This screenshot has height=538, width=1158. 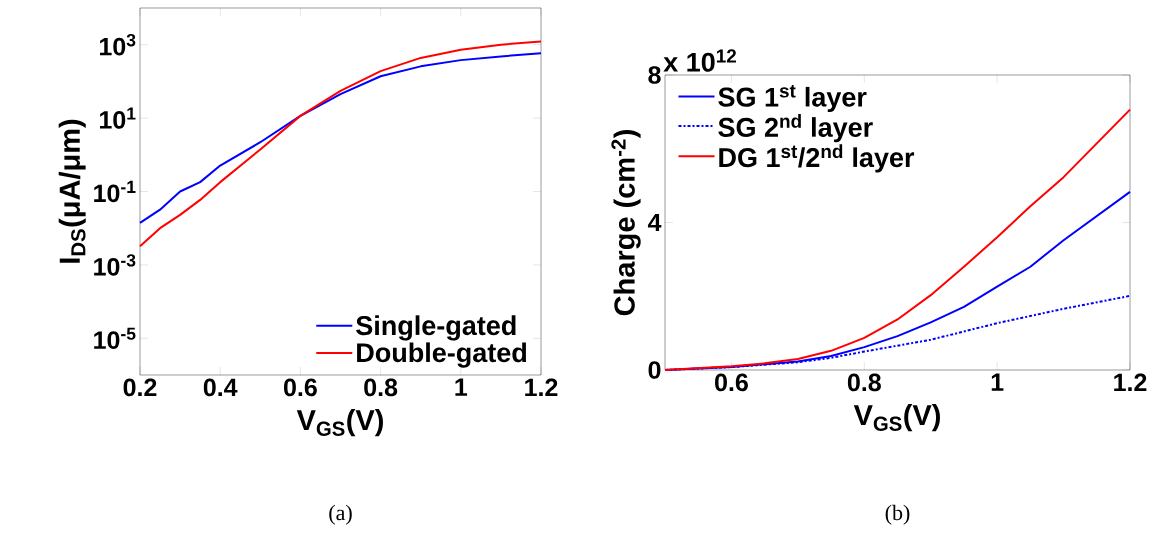 What do you see at coordinates (436, 328) in the screenshot?
I see `legend-label: Single-gated` at bounding box center [436, 328].